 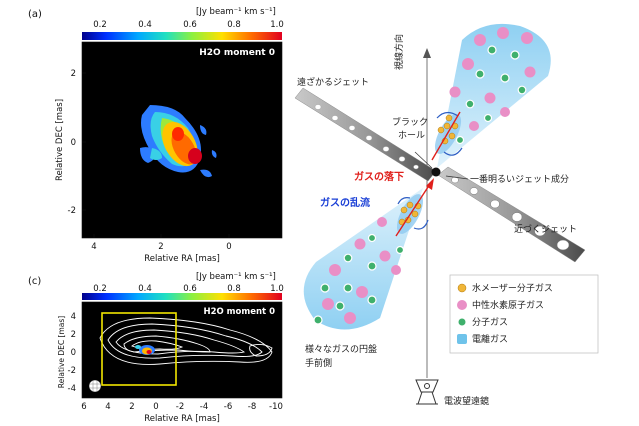 I want to click on black-hole, so click(x=436, y=172).